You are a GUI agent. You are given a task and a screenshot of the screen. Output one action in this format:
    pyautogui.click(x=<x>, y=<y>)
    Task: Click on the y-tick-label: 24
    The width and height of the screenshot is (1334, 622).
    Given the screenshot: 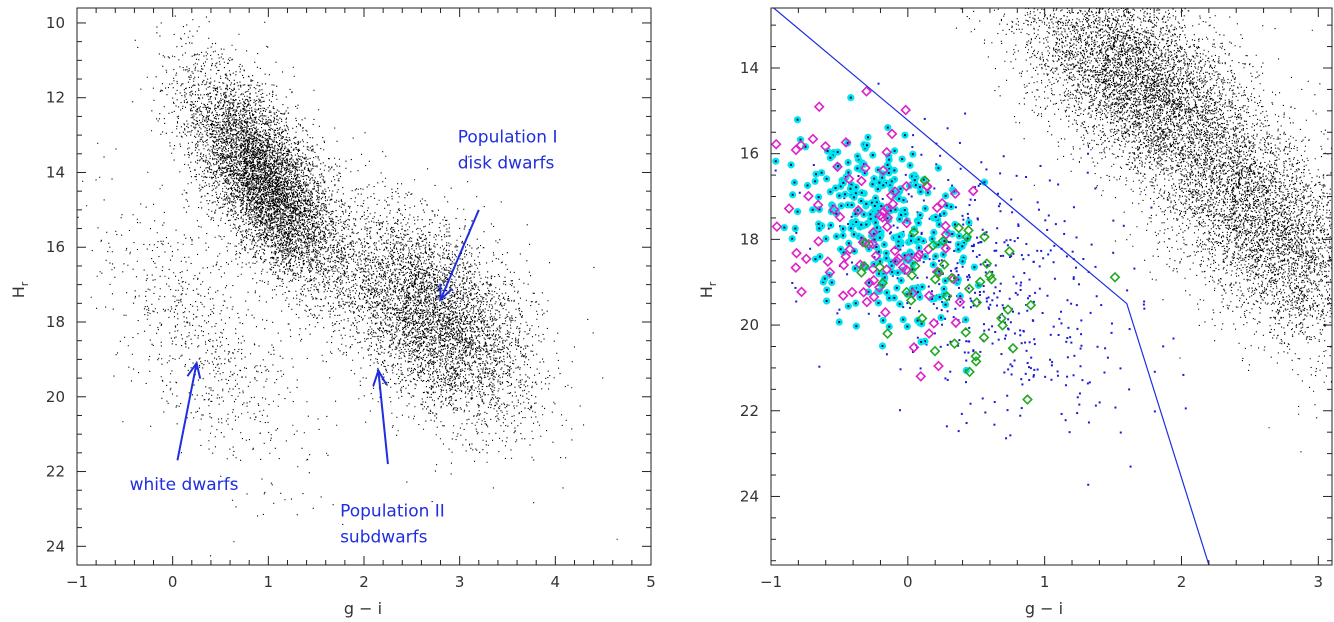 What is the action you would take?
    pyautogui.click(x=749, y=496)
    